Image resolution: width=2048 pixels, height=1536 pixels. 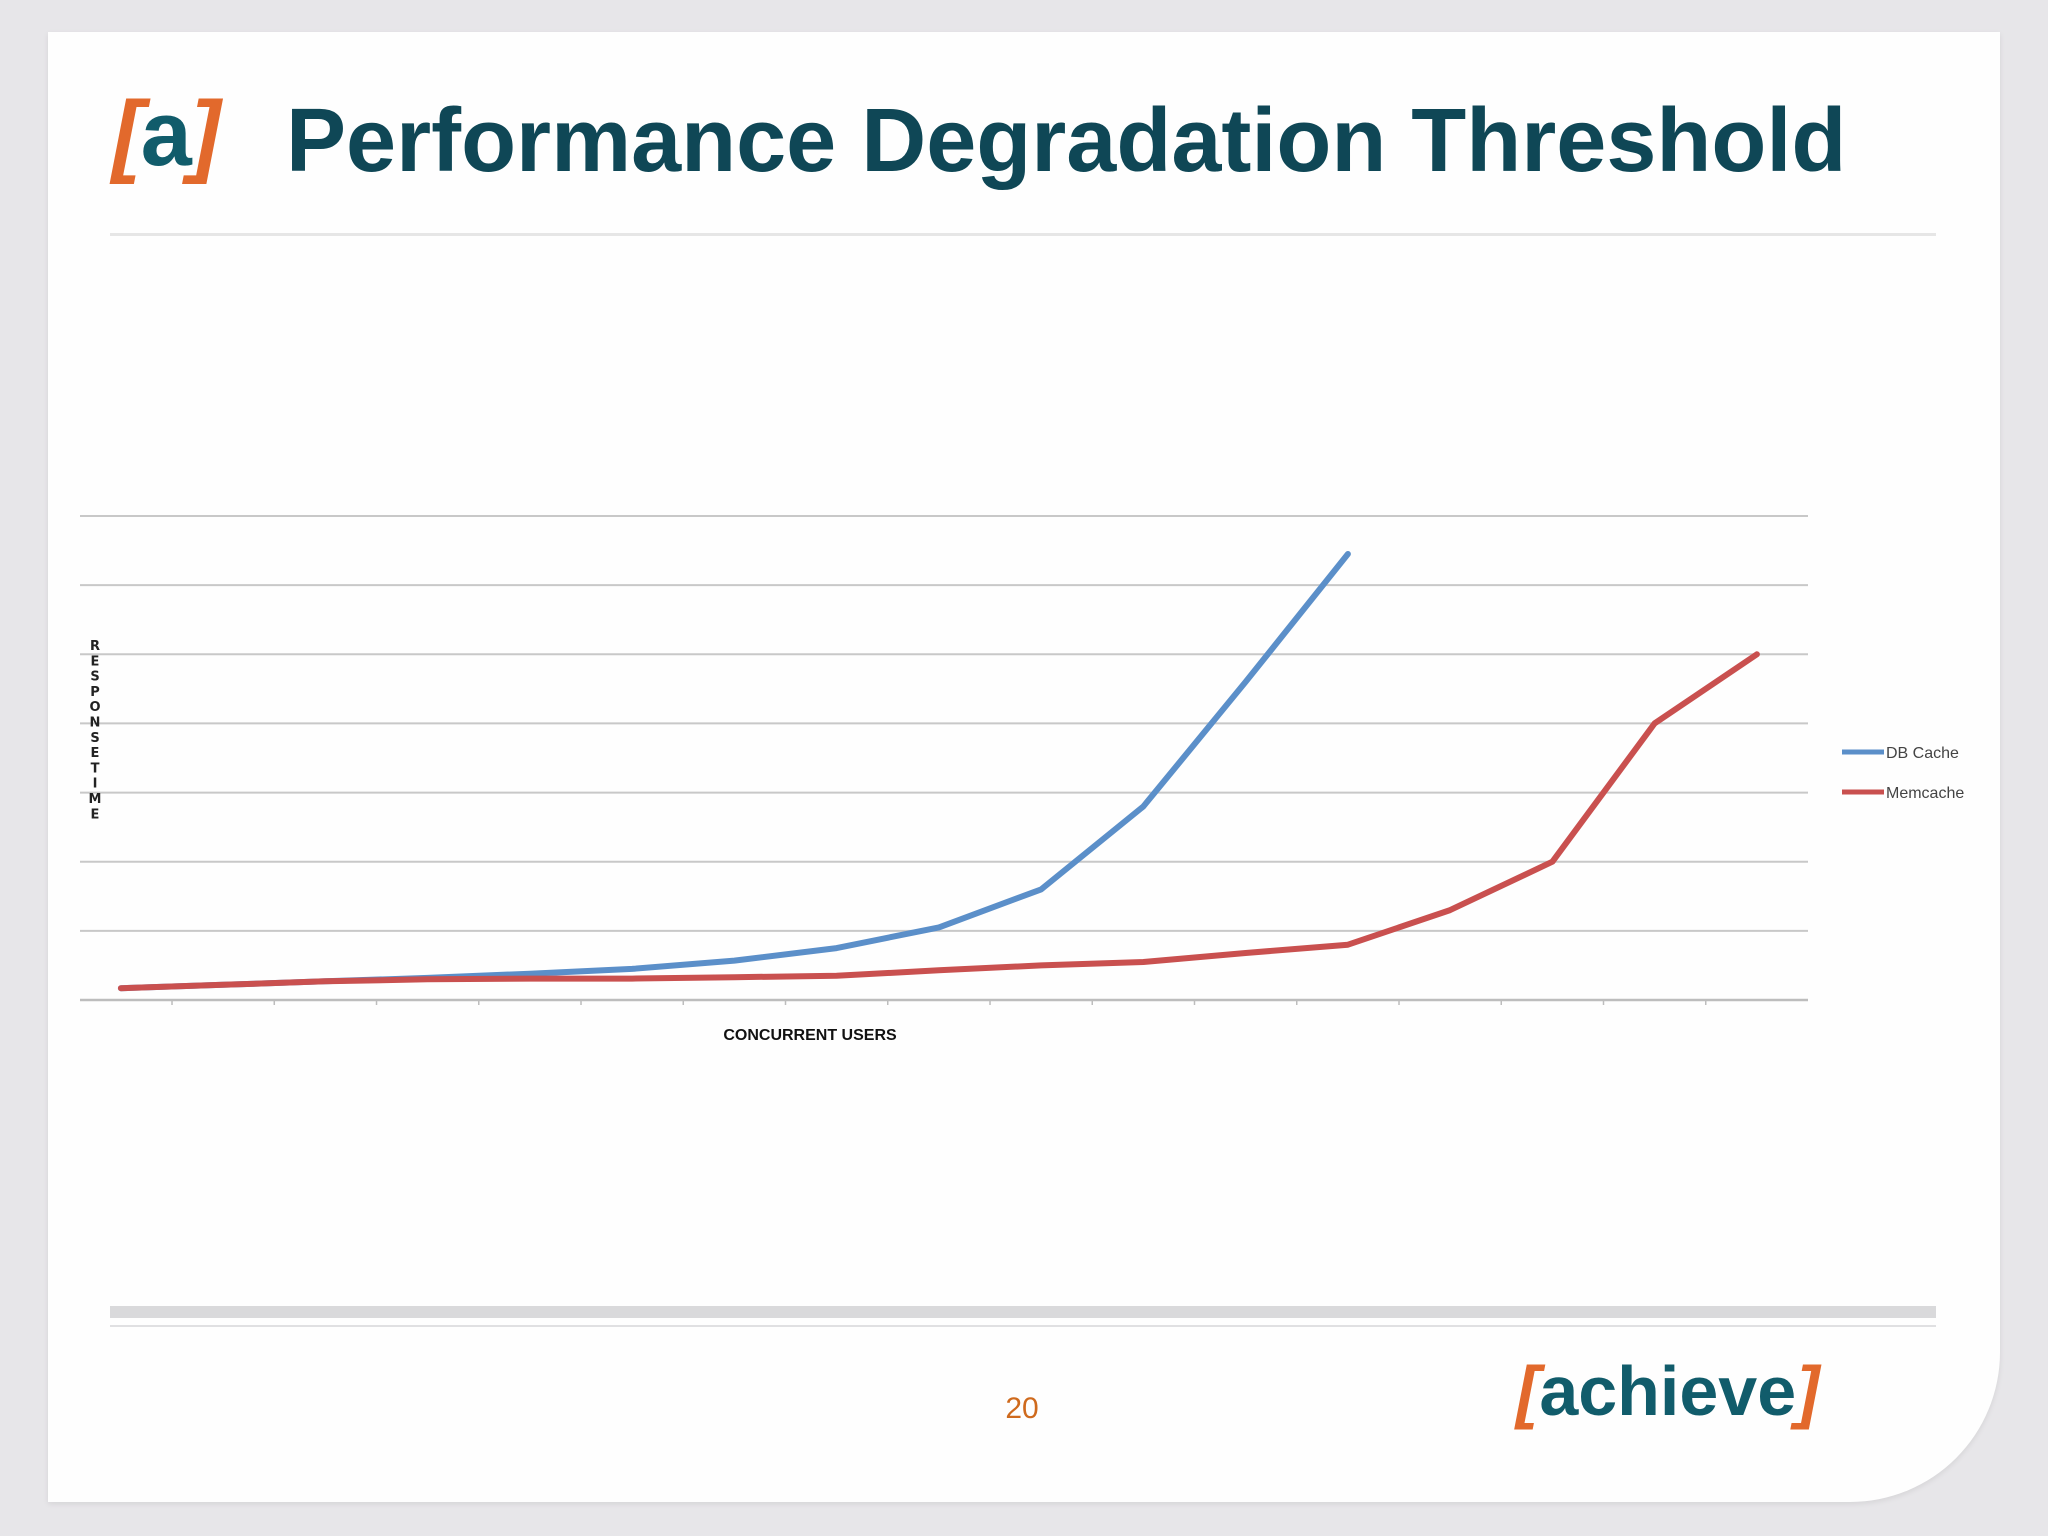 What do you see at coordinates (1066, 141) in the screenshot?
I see `slide-title: Performance Degradation Threshold` at bounding box center [1066, 141].